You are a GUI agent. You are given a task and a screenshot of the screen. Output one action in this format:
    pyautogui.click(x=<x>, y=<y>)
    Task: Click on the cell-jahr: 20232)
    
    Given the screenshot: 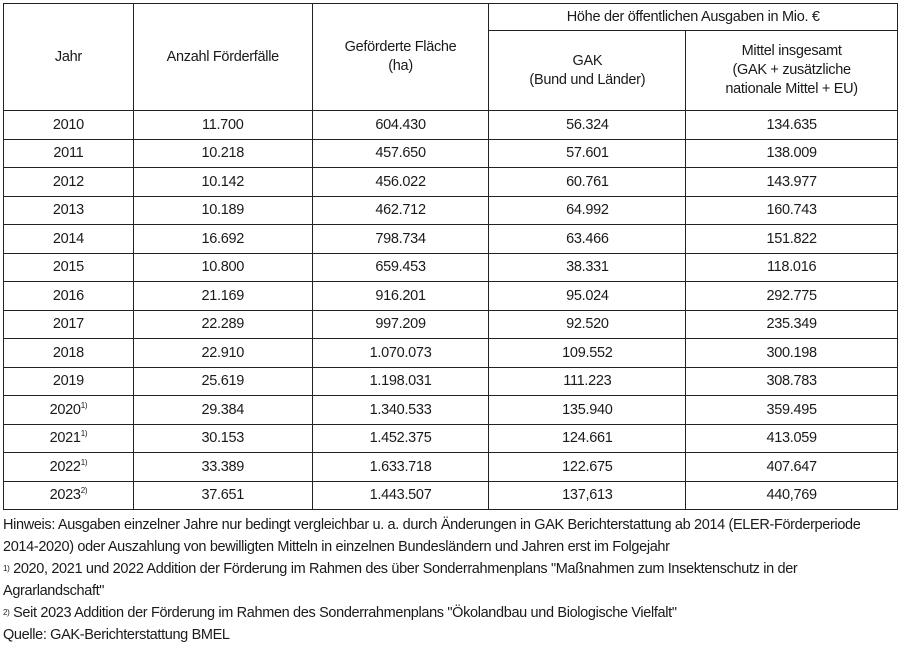 What is the action you would take?
    pyautogui.click(x=68, y=495)
    